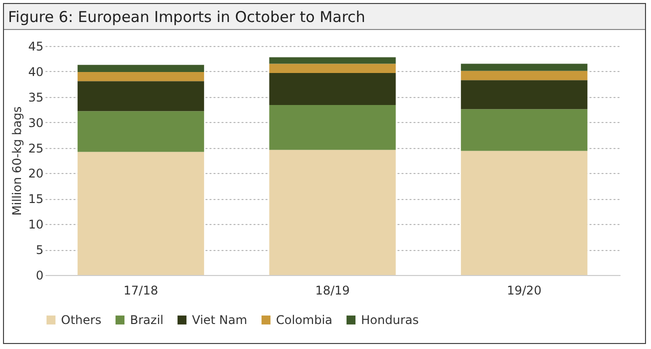 The image size is (651, 349). Describe the element at coordinates (36, 97) in the screenshot. I see `y-tick-label: 35` at that location.